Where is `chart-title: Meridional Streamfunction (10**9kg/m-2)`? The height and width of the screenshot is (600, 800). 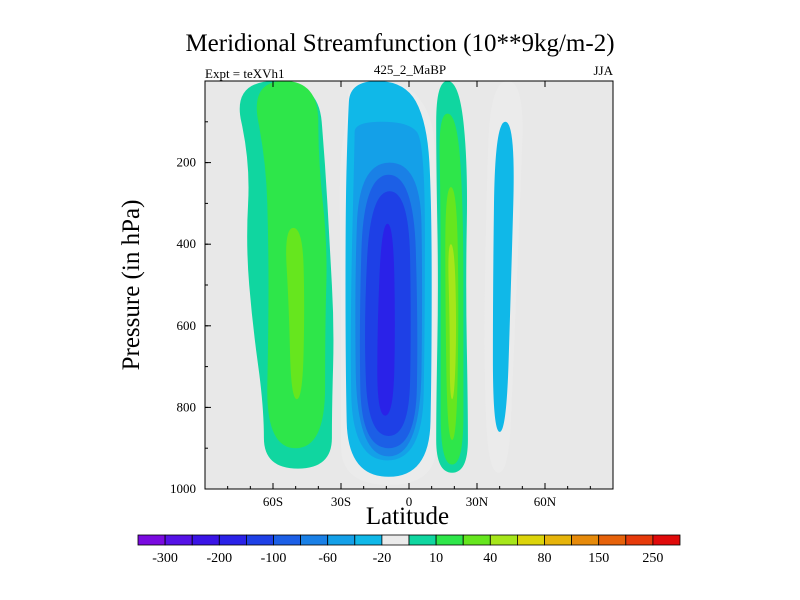 chart-title: Meridional Streamfunction (10**9kg/m-2) is located at coordinates (400, 43).